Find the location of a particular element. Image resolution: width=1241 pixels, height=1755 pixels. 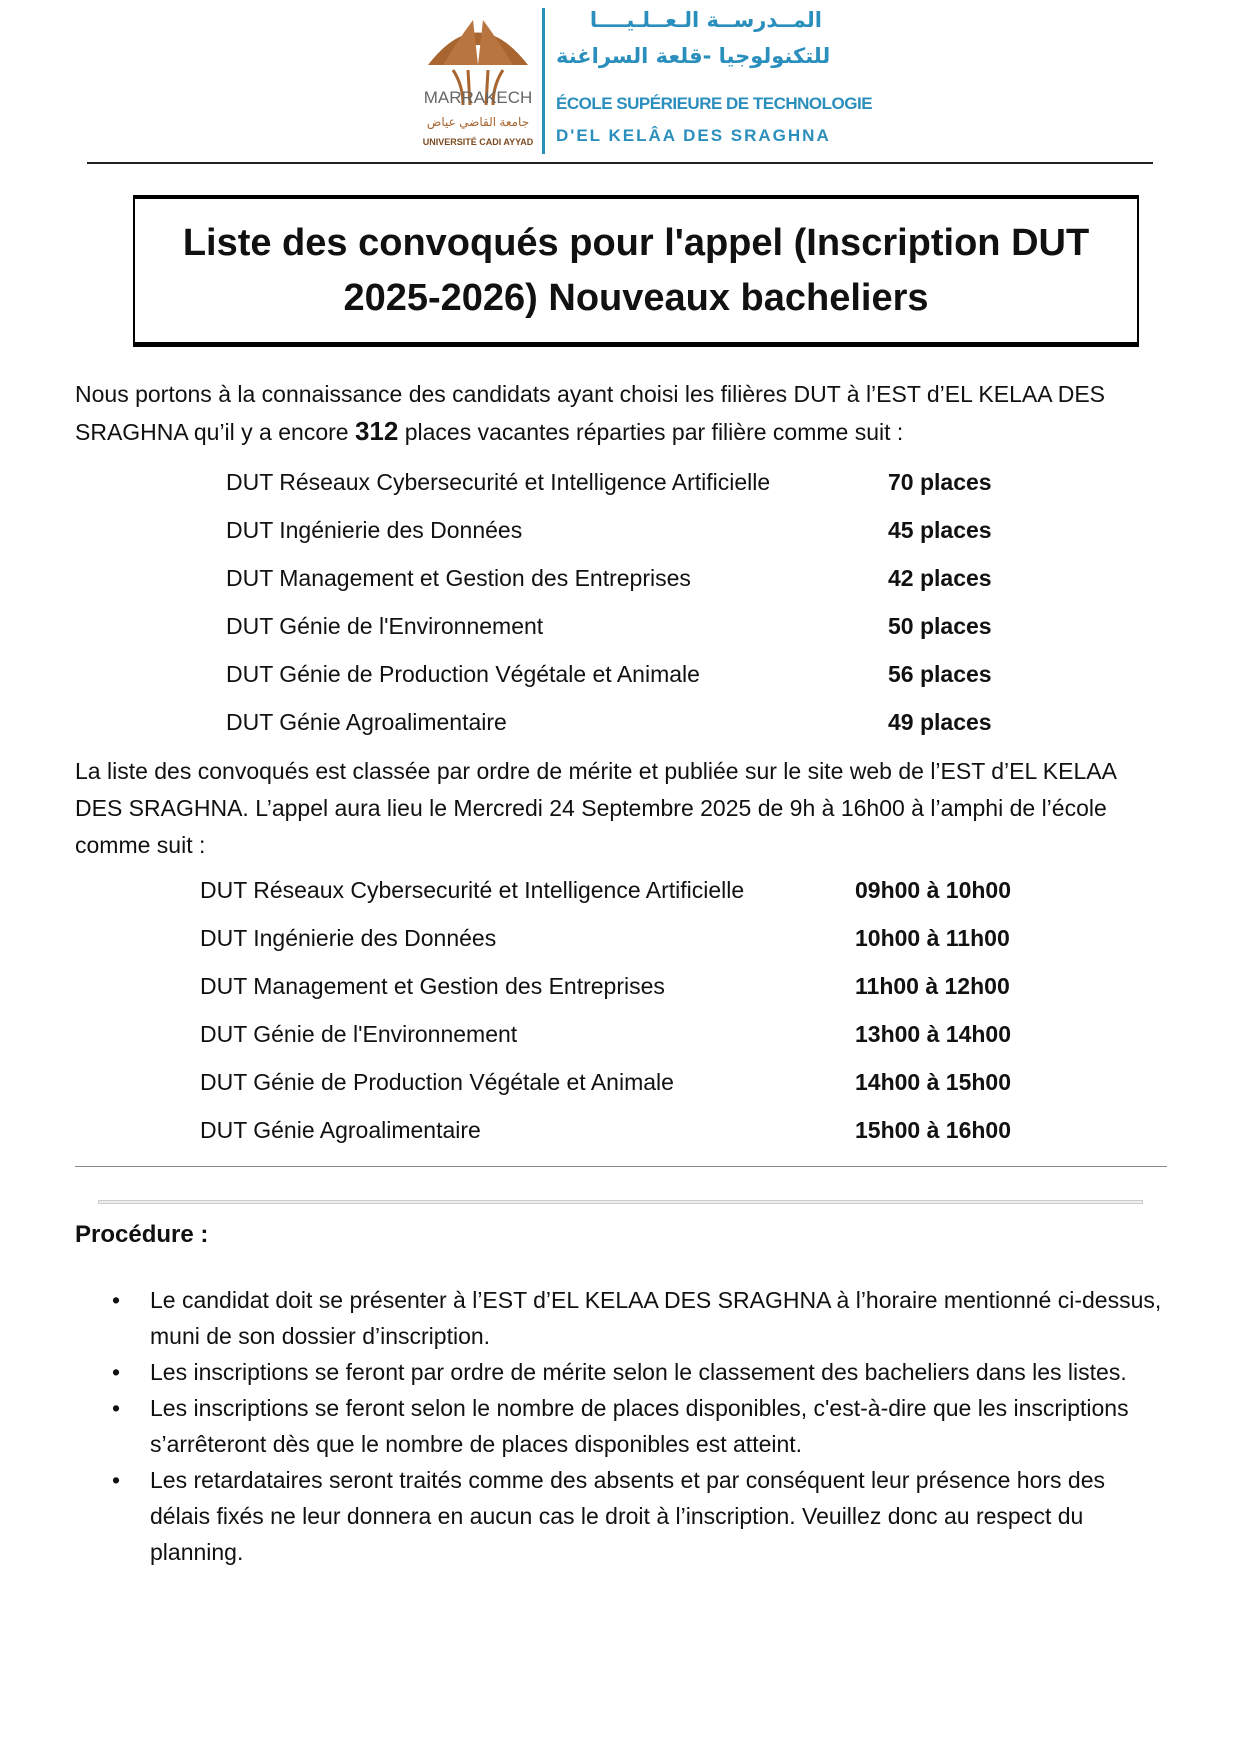

arabic-line-1: المــدرســة الـعــلـيــــا is located at coordinates (705, 20).